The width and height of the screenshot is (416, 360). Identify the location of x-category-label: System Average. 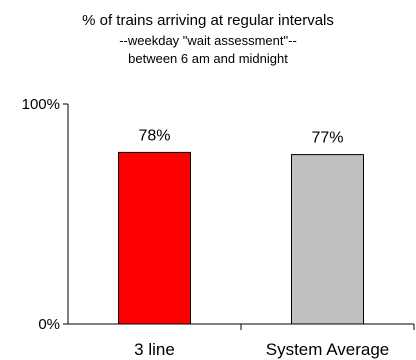
(327, 349).